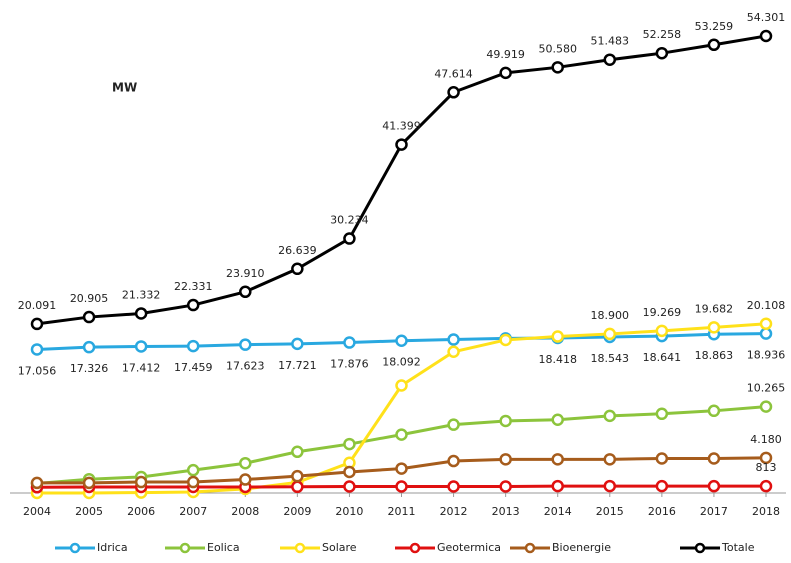 The image size is (791, 563). Describe the element at coordinates (610, 358) in the screenshot. I see `data-label: 18.543` at that location.